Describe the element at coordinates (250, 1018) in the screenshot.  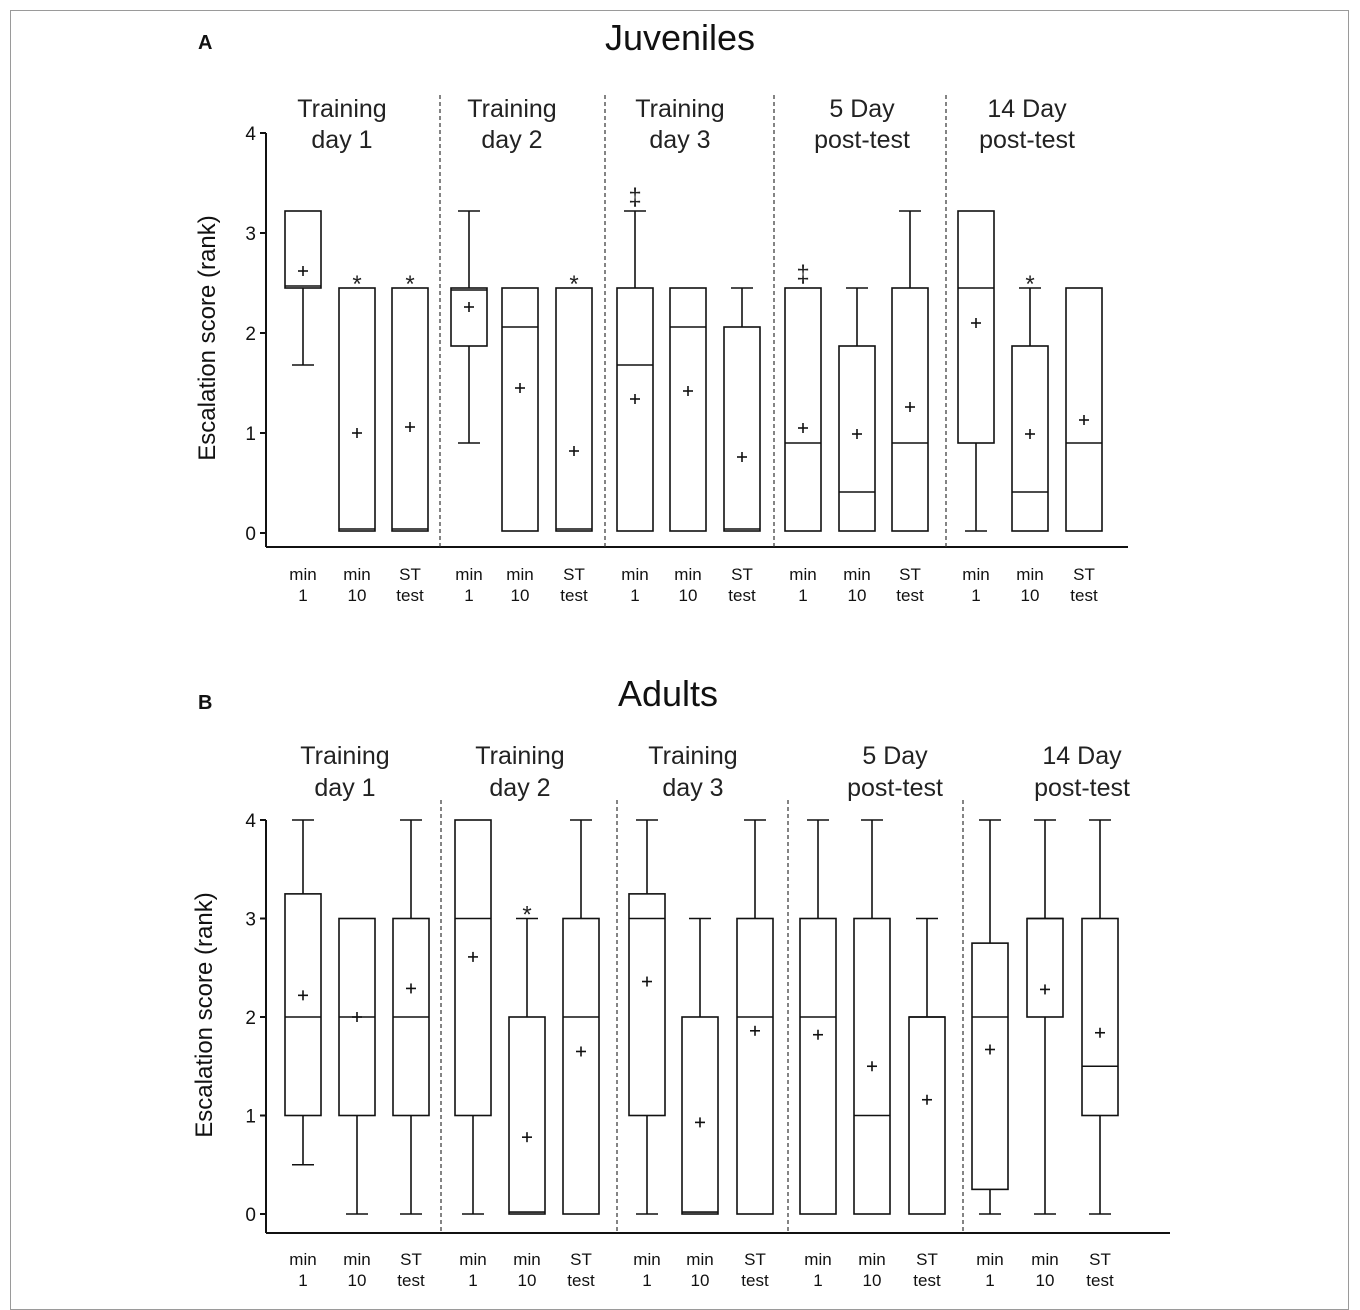
I see `y-tick-label: 2` at that location.